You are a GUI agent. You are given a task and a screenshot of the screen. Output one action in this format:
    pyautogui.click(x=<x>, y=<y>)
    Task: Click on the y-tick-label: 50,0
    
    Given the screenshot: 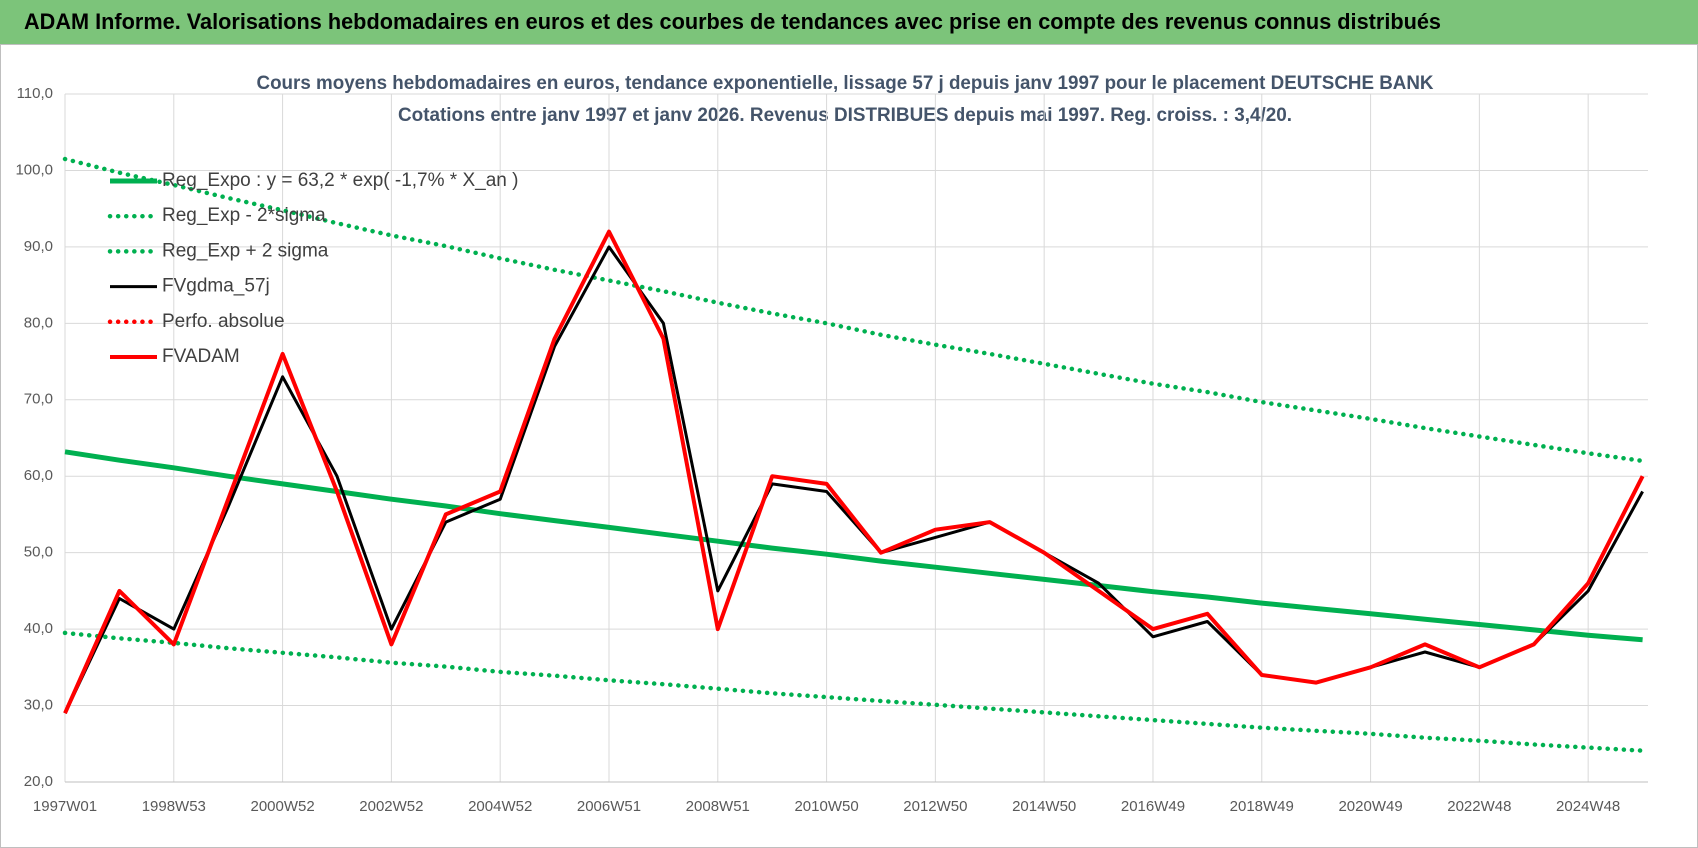 What is the action you would take?
    pyautogui.click(x=38, y=552)
    